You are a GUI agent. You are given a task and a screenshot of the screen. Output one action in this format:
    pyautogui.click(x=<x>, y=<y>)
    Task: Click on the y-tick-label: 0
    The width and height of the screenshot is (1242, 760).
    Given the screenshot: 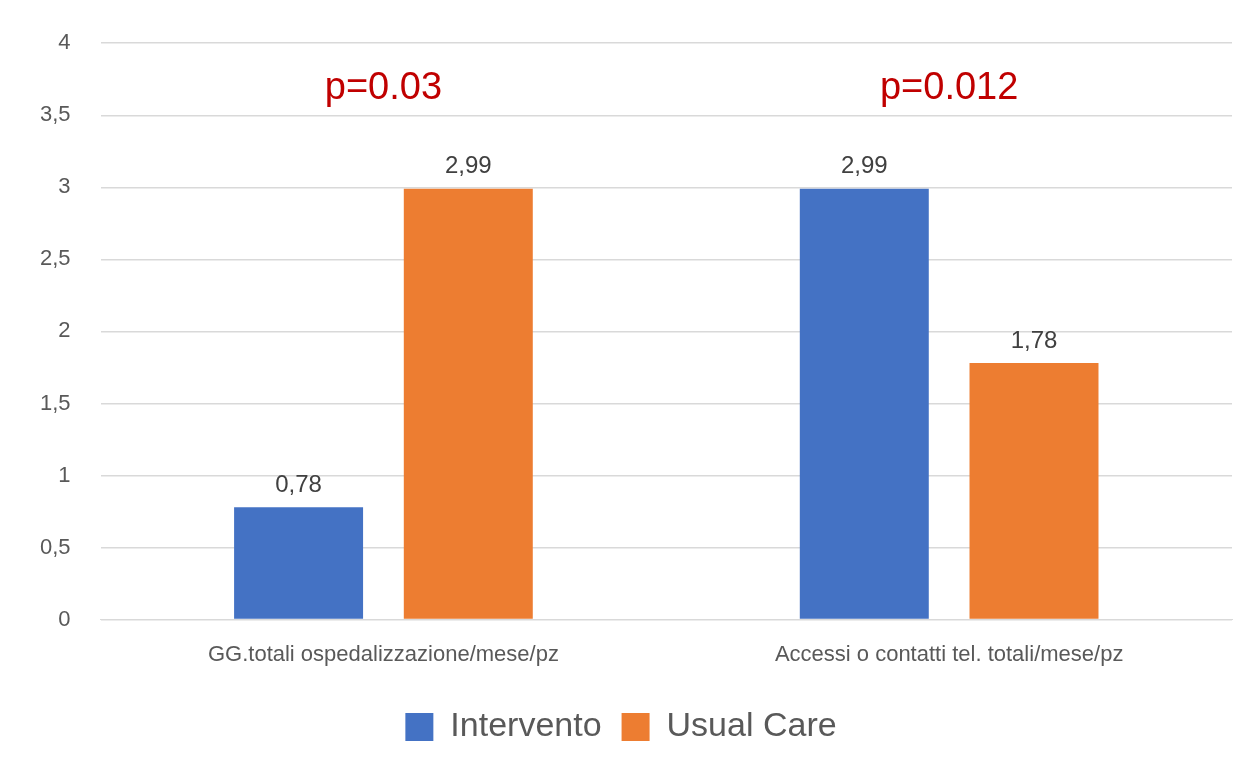 What is the action you would take?
    pyautogui.click(x=64, y=618)
    